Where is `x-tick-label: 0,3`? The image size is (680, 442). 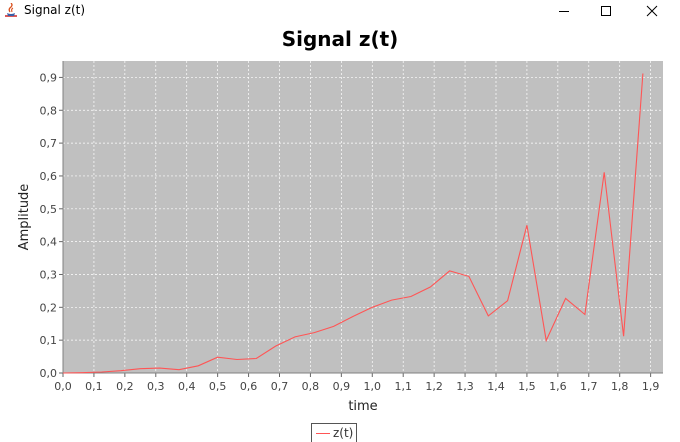
x-tick-label: 0,3 is located at coordinates (156, 386).